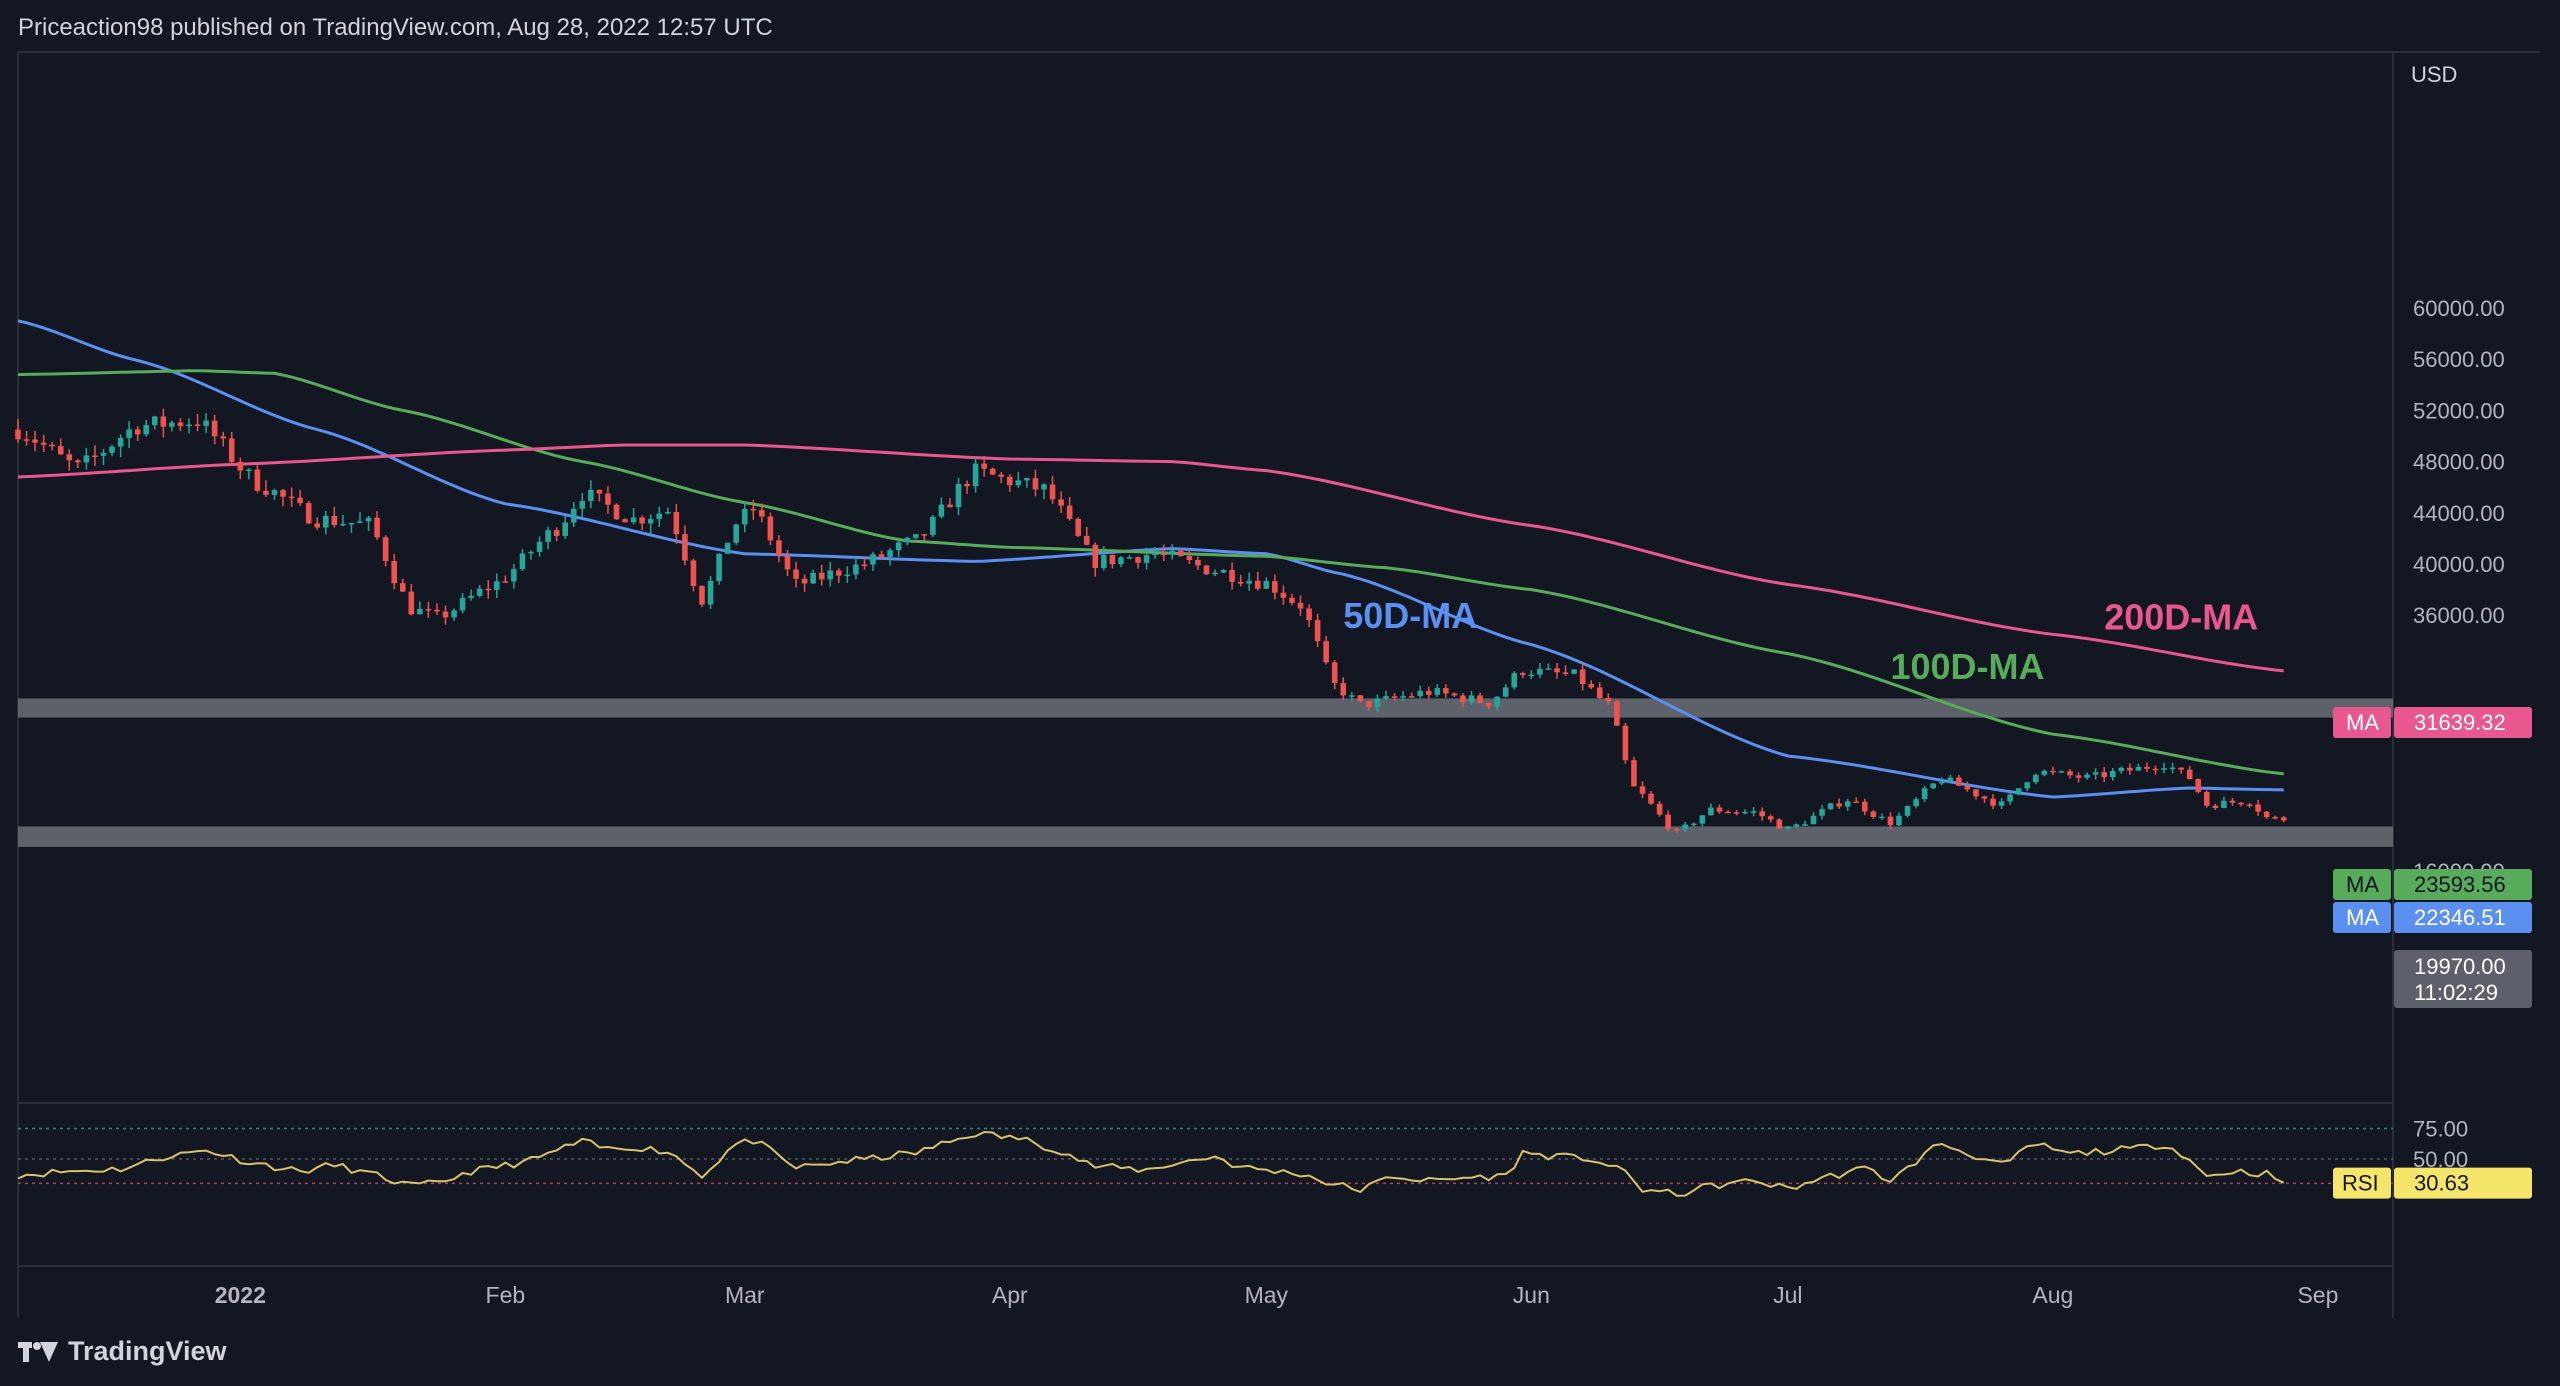  Describe the element at coordinates (2459, 462) in the screenshot. I see `price-tick-label: 48000.00` at that location.